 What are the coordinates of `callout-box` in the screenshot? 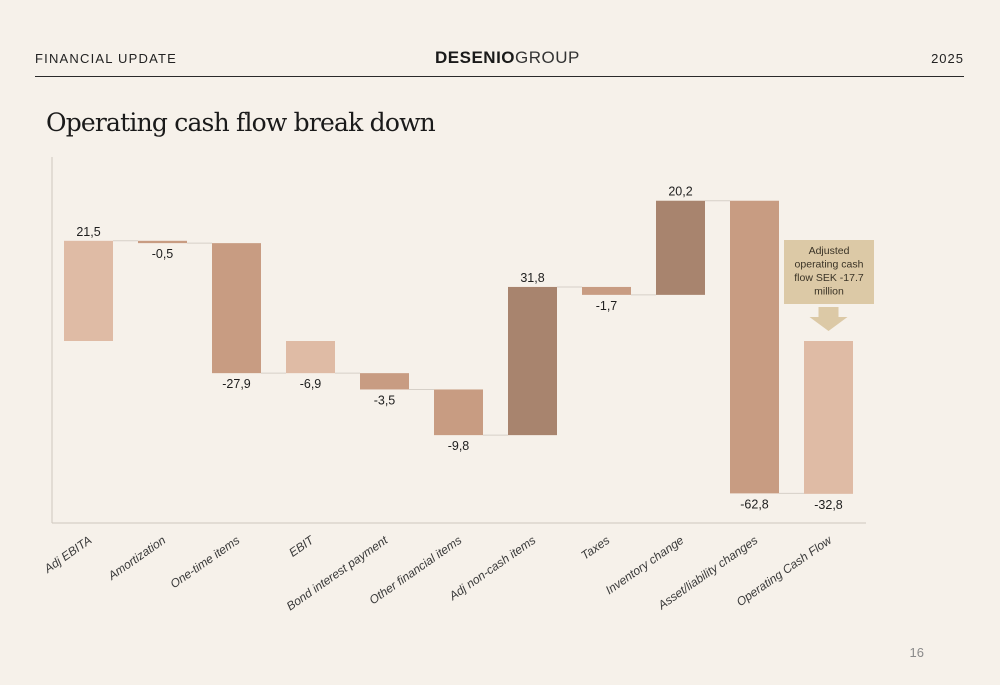 It's located at (829, 272).